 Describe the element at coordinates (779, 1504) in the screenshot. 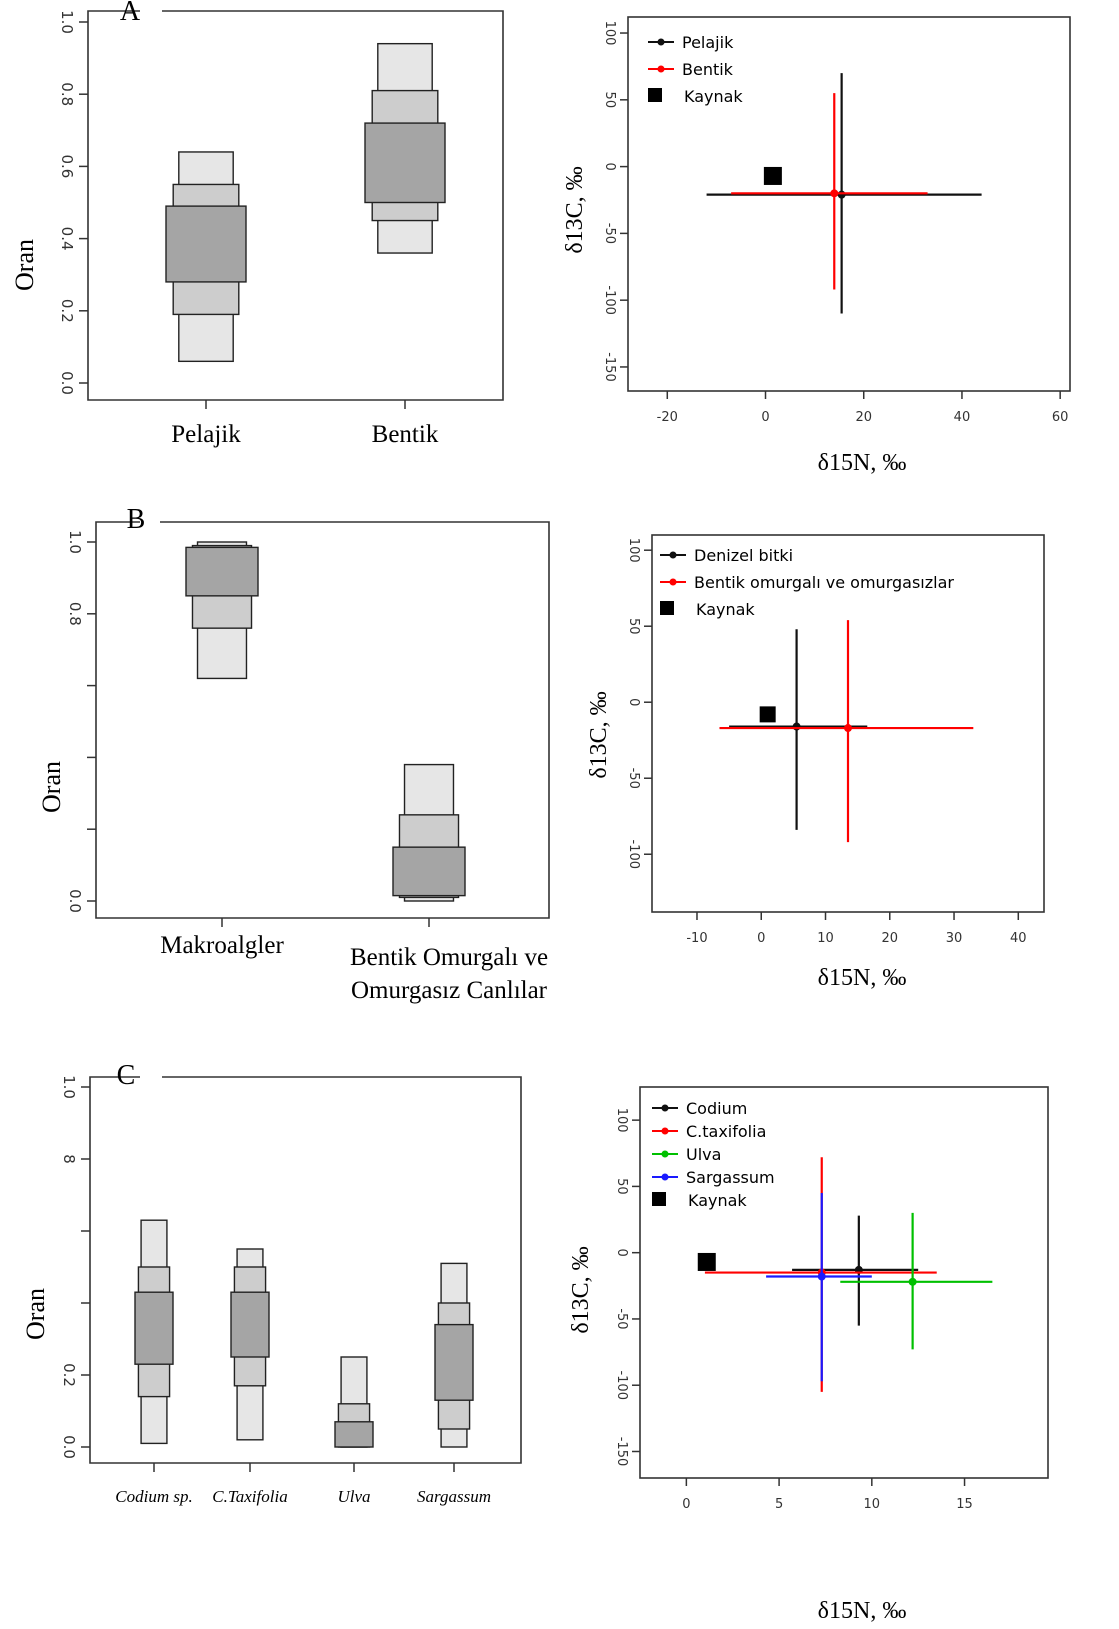

I see `x-tick-label: 5` at that location.